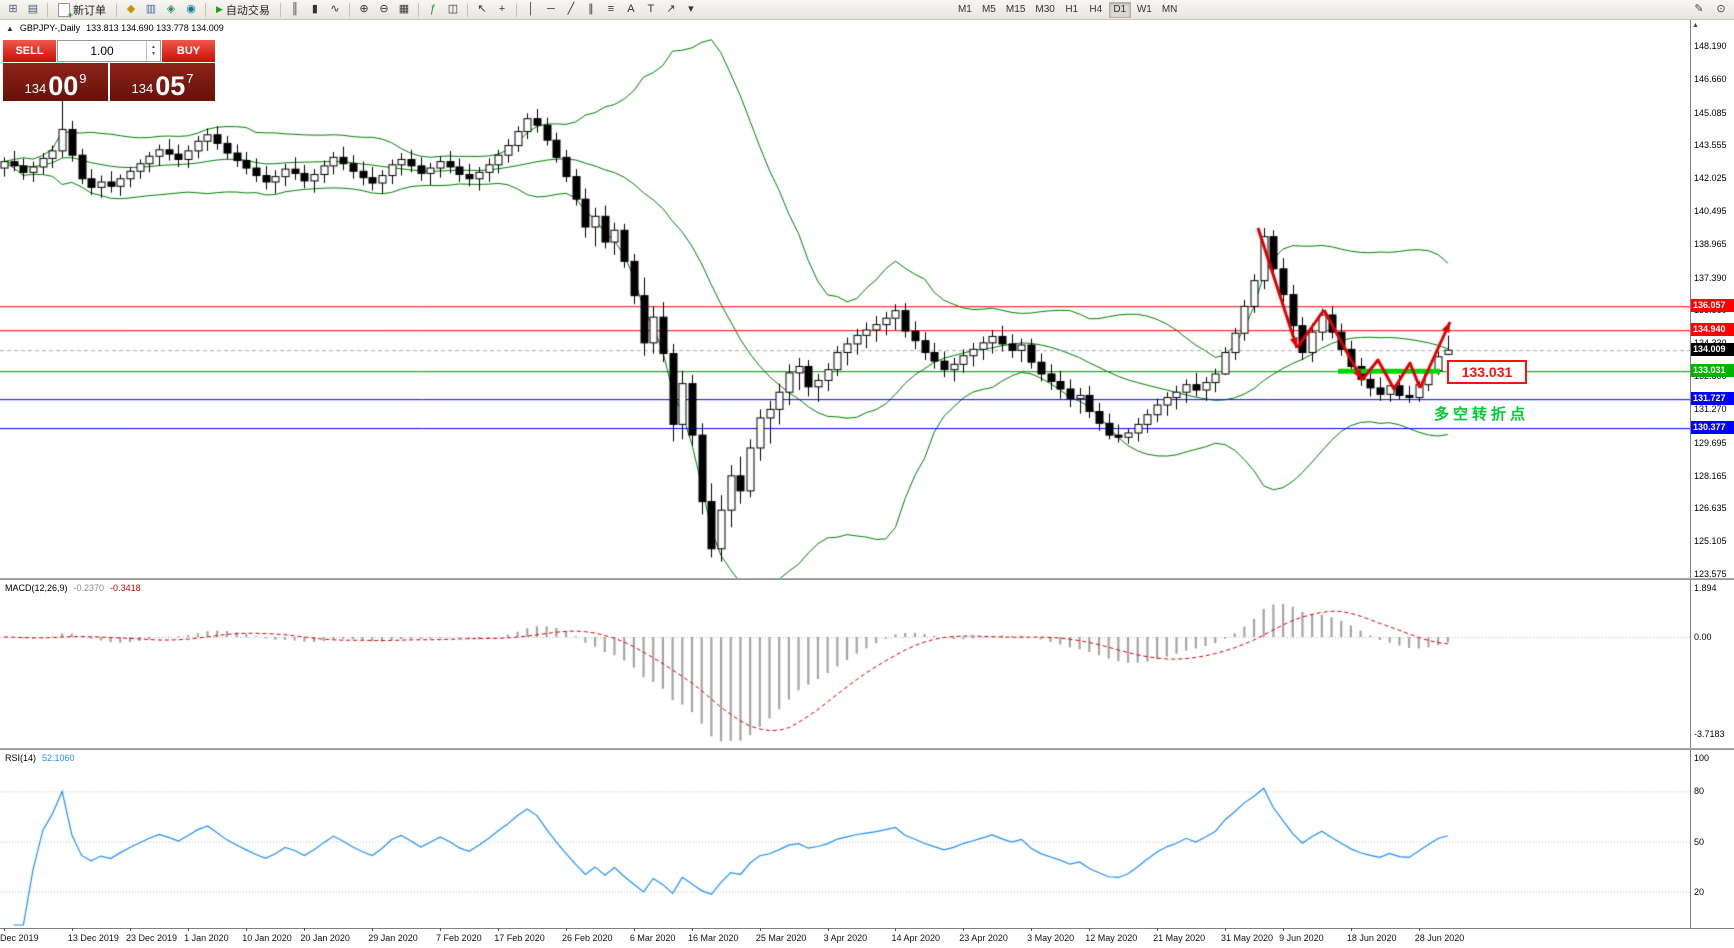 Image resolution: width=1734 pixels, height=948 pixels. Describe the element at coordinates (89, 10) in the screenshot. I see `new-order-button-label: 新订单` at that location.